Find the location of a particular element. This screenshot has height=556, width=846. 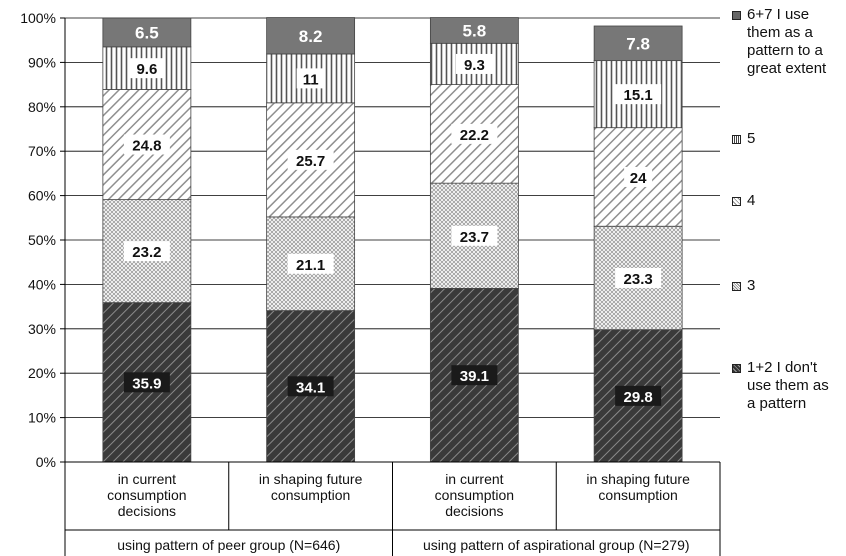

y-tick-label: 90% is located at coordinates (42, 62).